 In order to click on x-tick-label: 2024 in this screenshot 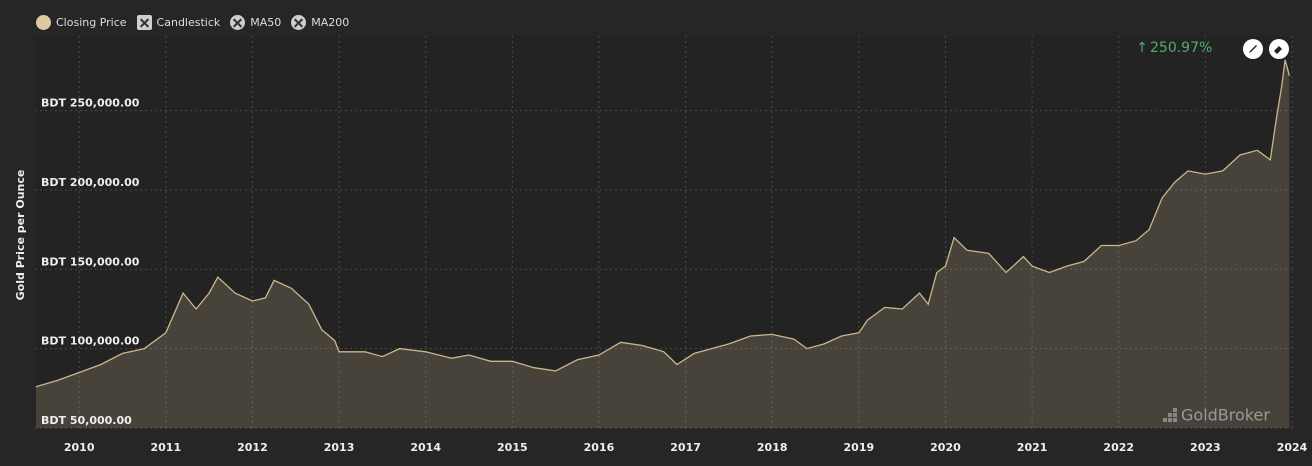, I will do `click(1292, 447)`.